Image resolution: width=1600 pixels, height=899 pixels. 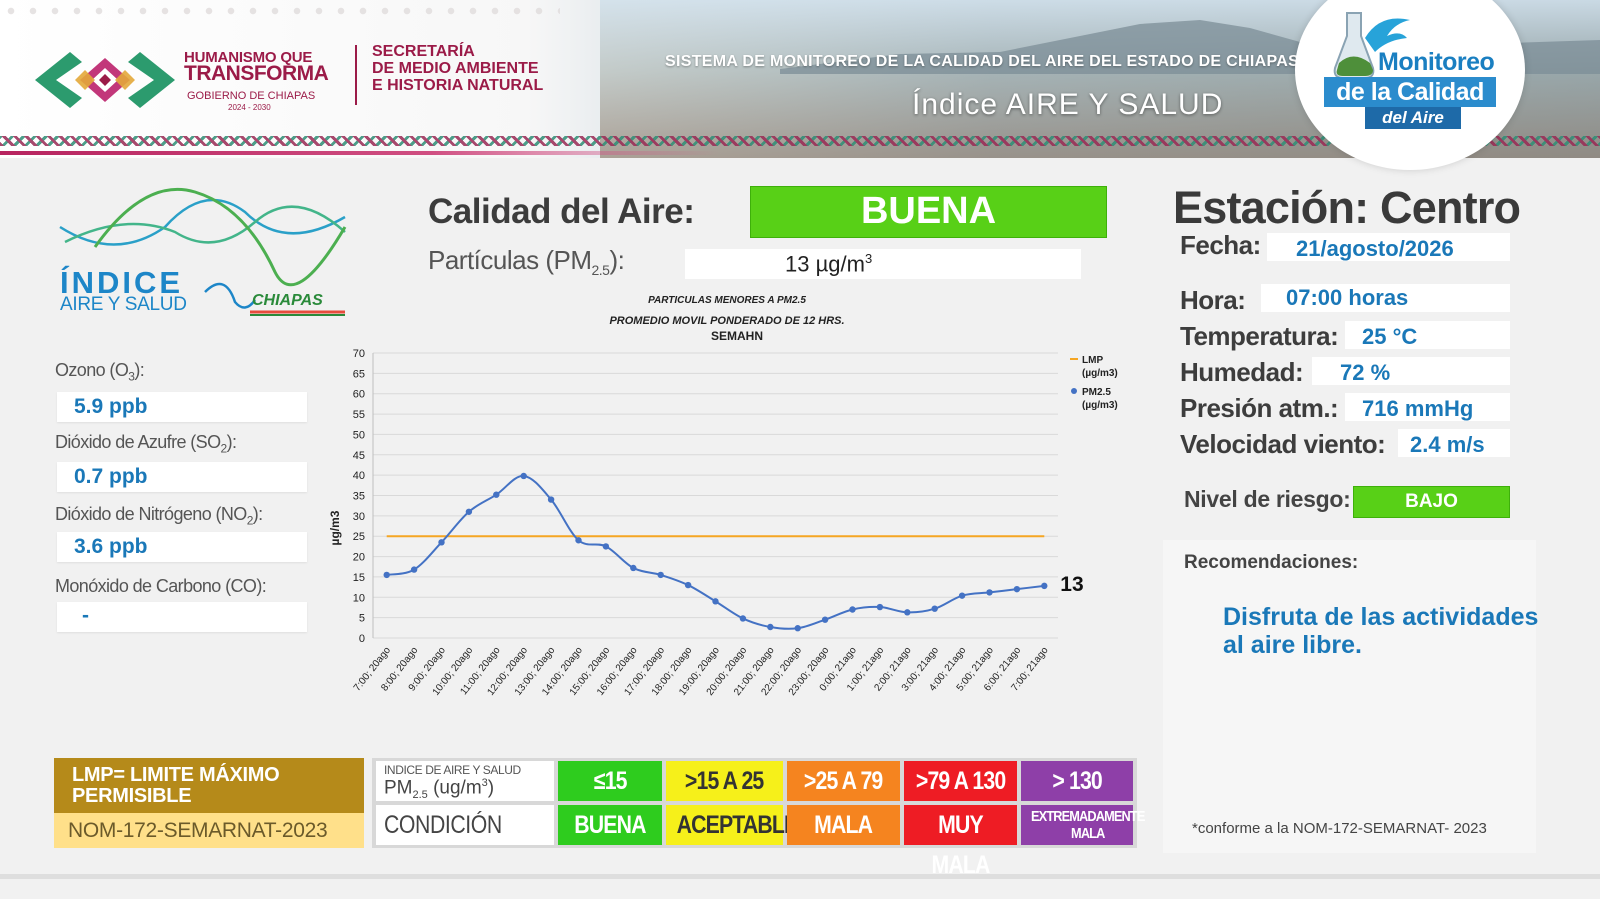 What do you see at coordinates (732, 825) in the screenshot?
I see `legend-condition-1: ACEPTABLE` at bounding box center [732, 825].